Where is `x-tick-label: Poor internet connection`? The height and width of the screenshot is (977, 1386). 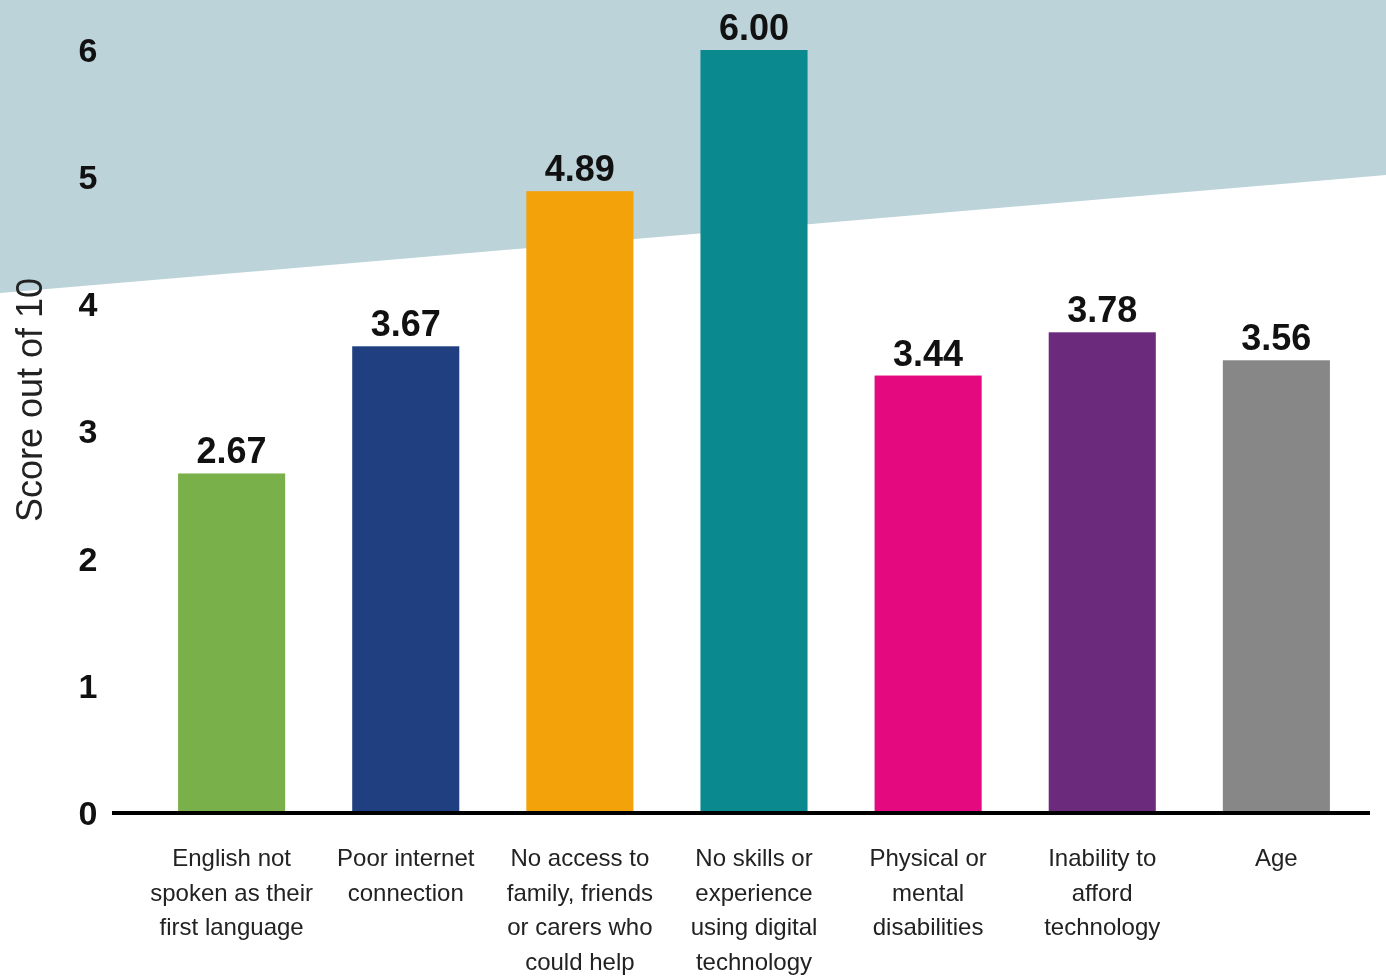
x-tick-label: Poor internet connection is located at coordinates (406, 875).